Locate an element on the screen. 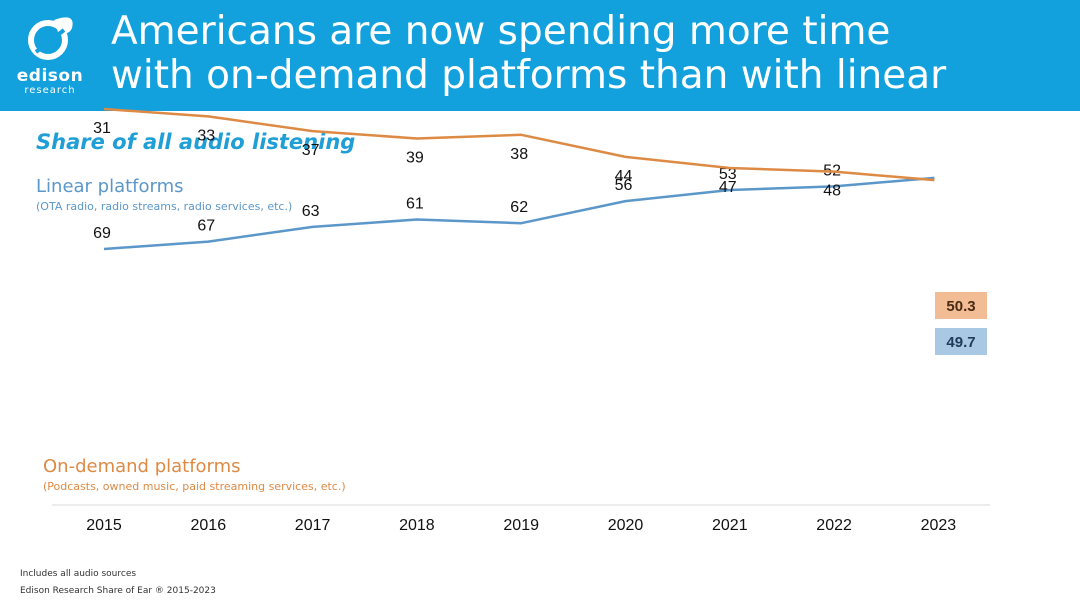  x-tick-label: 2017 is located at coordinates (313, 525).